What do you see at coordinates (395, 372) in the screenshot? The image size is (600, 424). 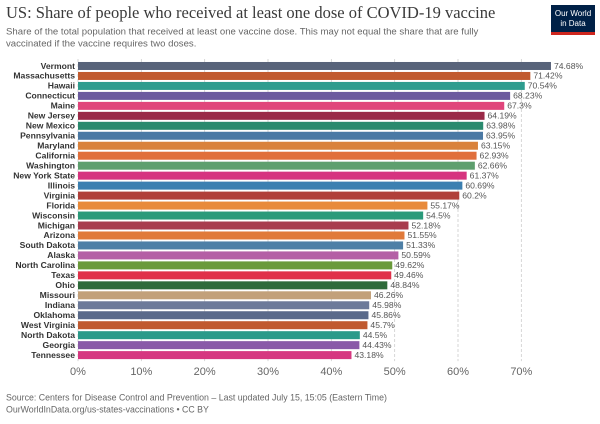 I see `x-tick-label: 50%` at bounding box center [395, 372].